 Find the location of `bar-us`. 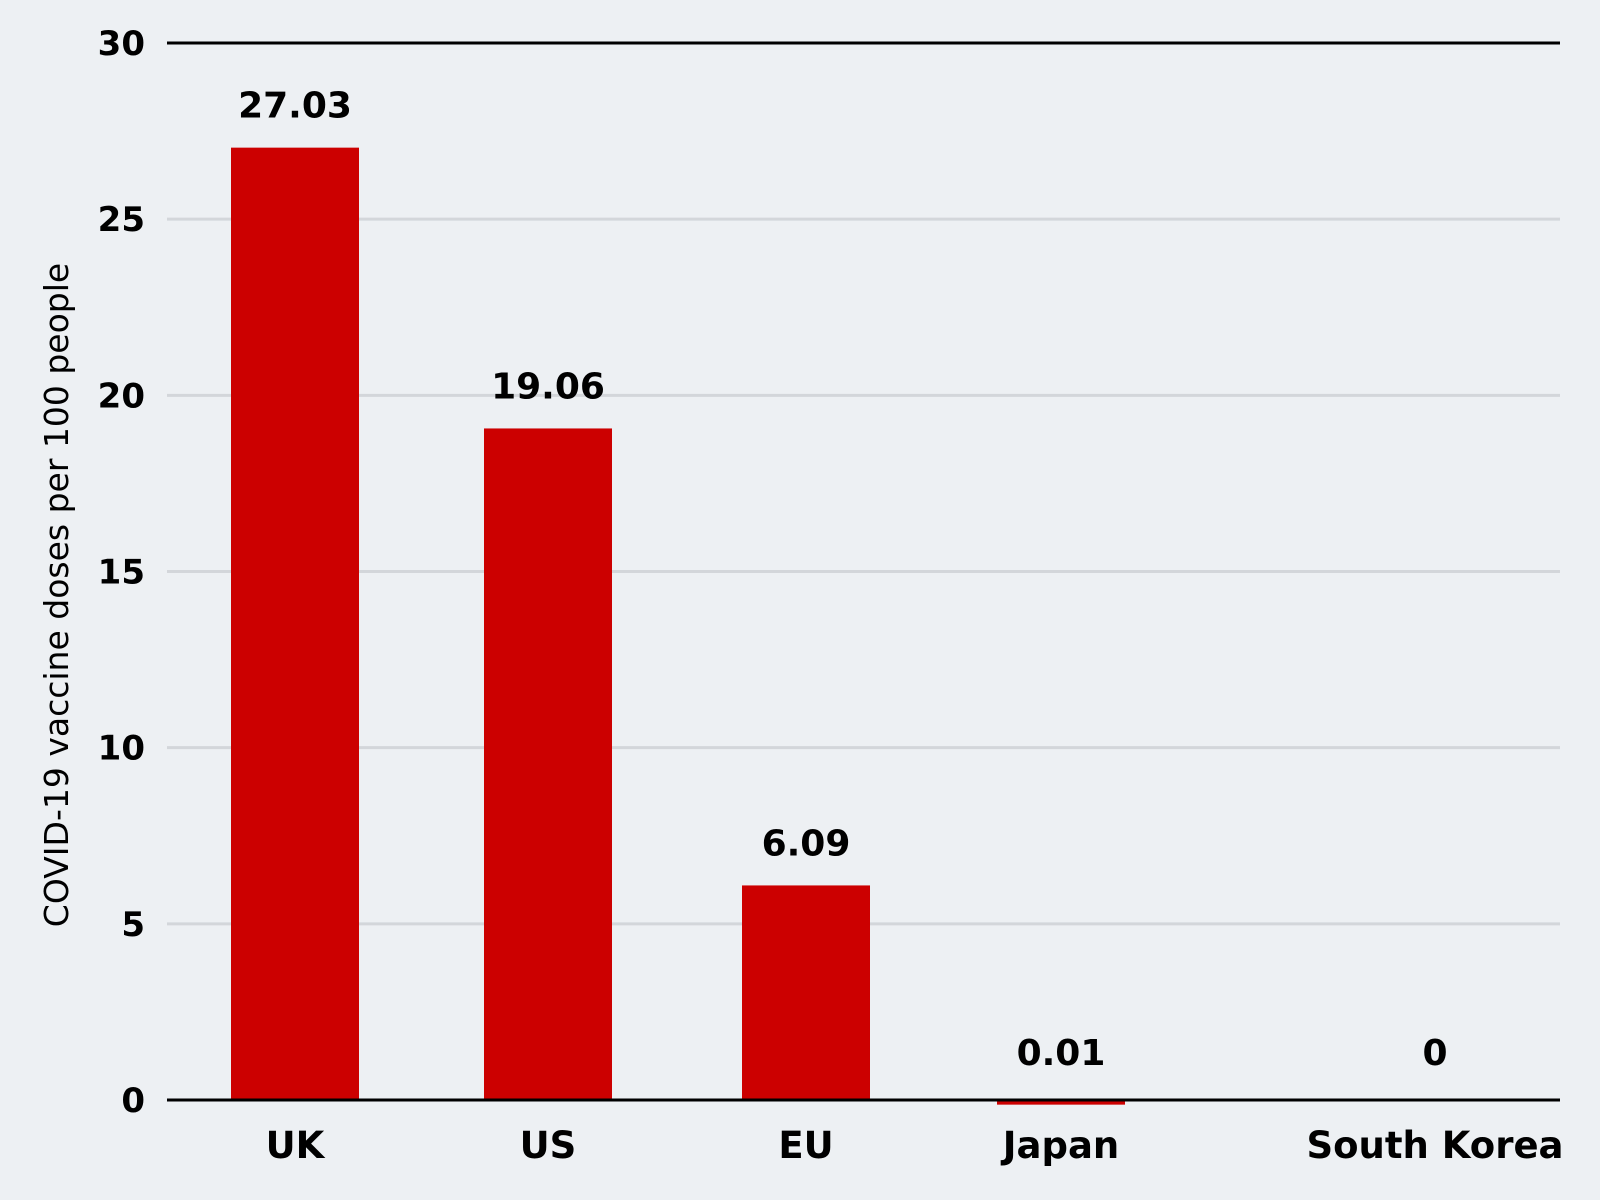

bar-us is located at coordinates (548, 764).